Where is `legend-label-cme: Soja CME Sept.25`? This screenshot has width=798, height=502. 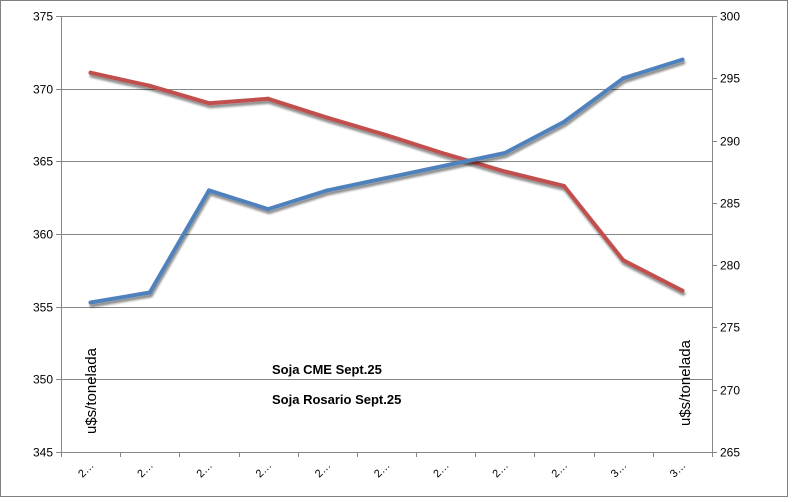 legend-label-cme: Soja CME Sept.25 is located at coordinates (327, 369).